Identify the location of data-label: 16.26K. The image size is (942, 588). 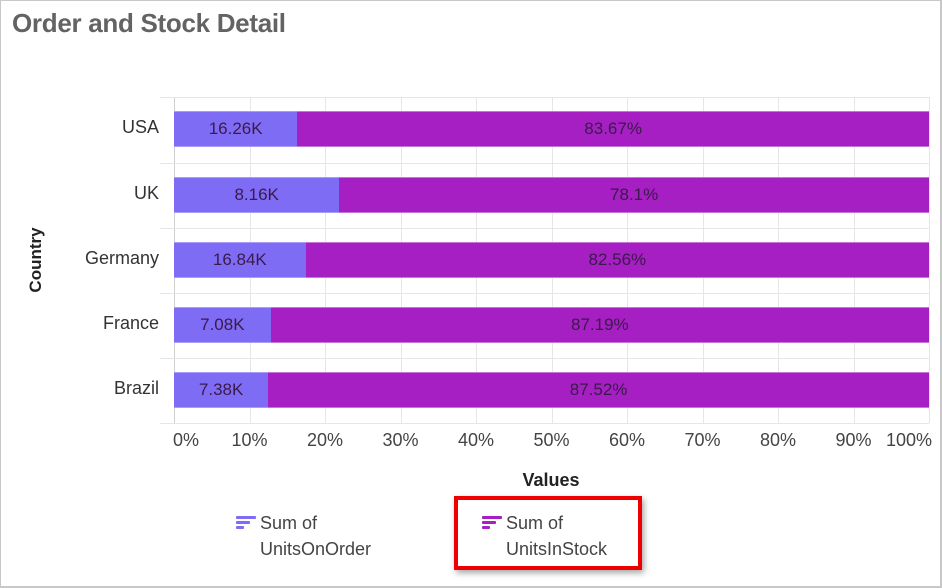
(235, 128).